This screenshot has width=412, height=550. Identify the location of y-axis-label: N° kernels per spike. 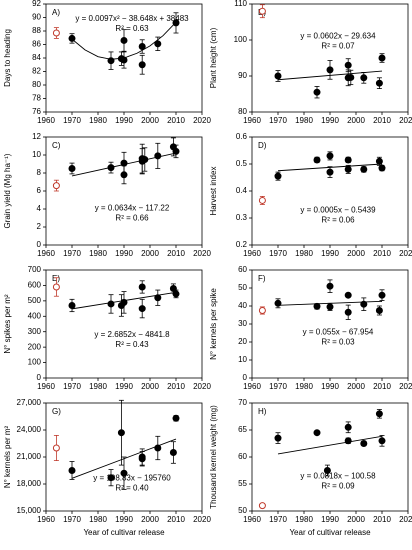
(213, 324).